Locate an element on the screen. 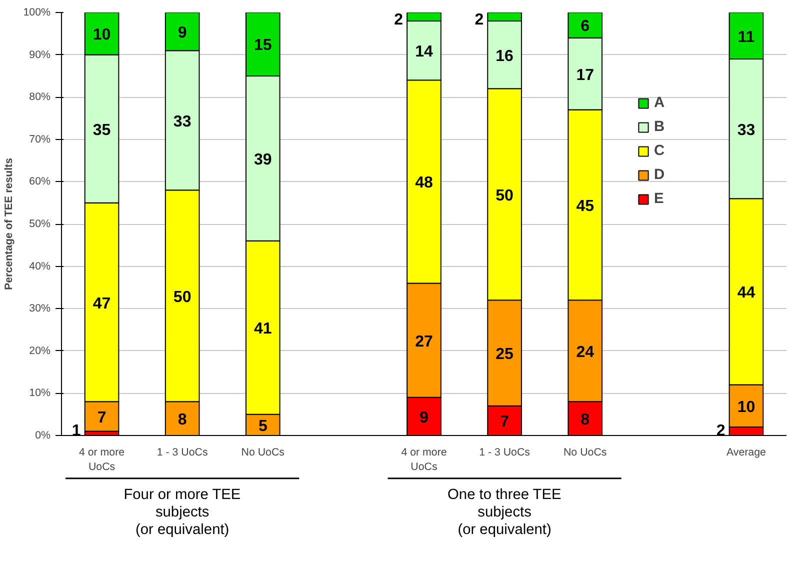 The width and height of the screenshot is (794, 570). y-tick-label: 100% is located at coordinates (37, 12).